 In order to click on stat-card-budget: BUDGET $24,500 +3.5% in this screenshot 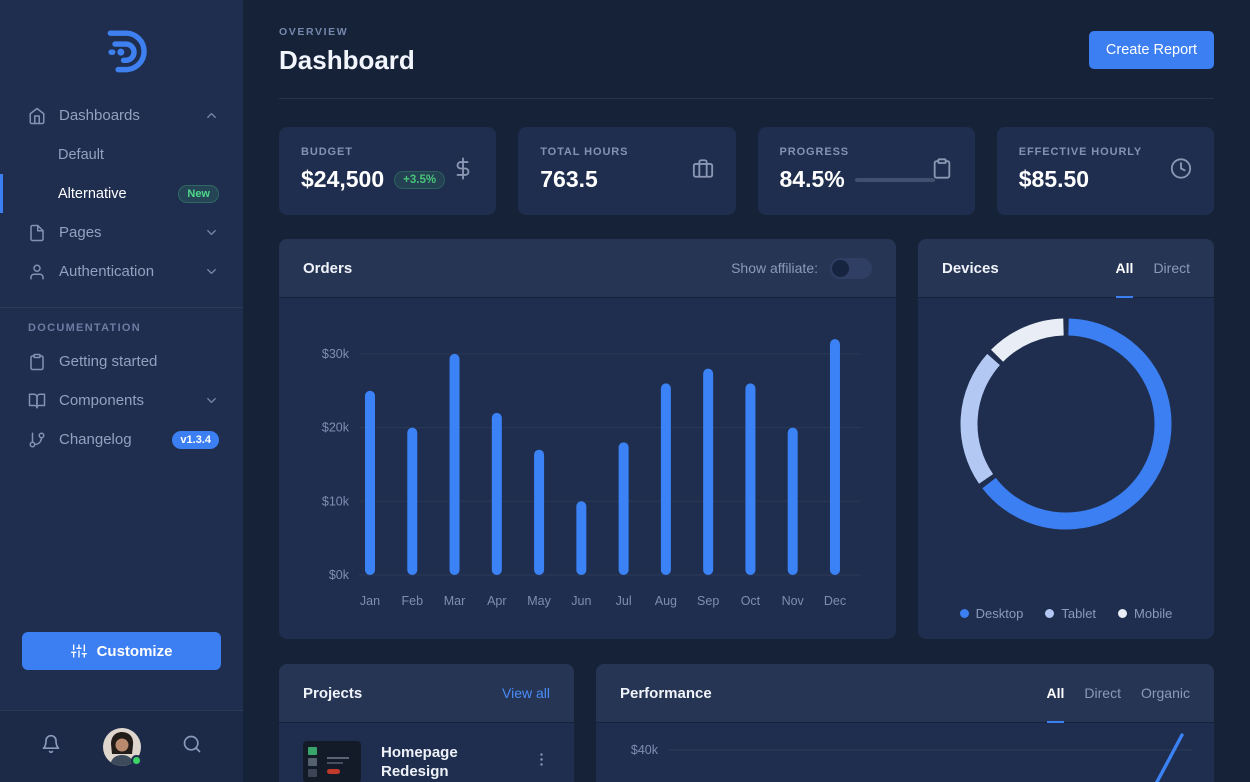, I will do `click(388, 171)`.